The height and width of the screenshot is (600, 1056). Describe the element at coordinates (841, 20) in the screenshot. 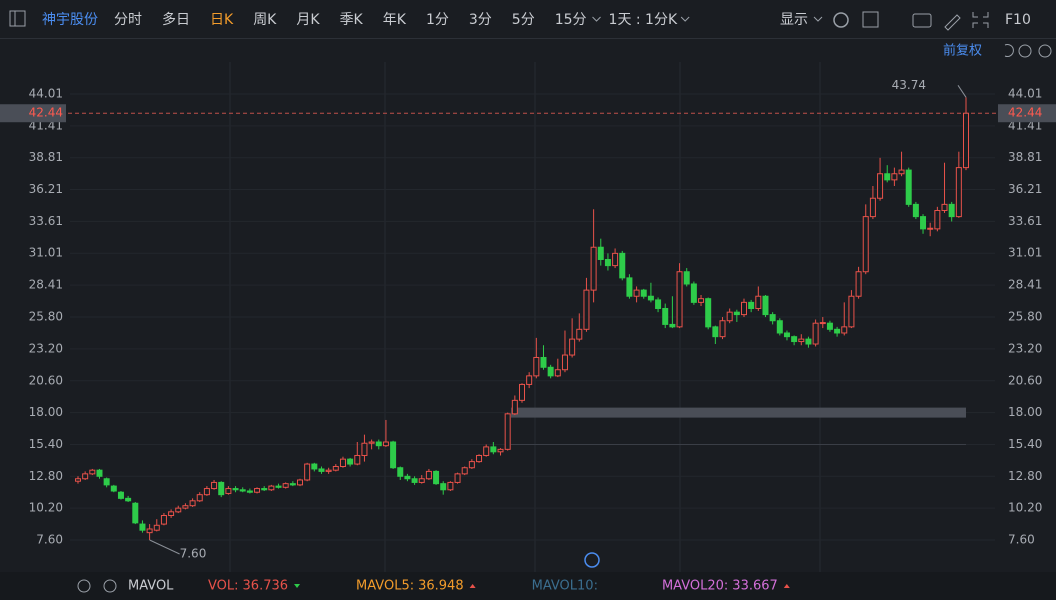

I see `settings-icon` at that location.